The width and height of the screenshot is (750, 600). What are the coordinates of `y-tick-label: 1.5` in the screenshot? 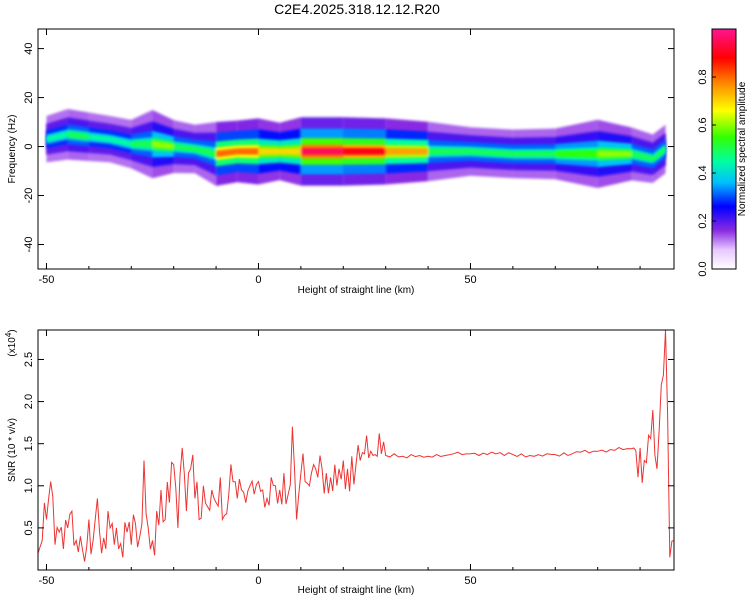 It's located at (29, 443).